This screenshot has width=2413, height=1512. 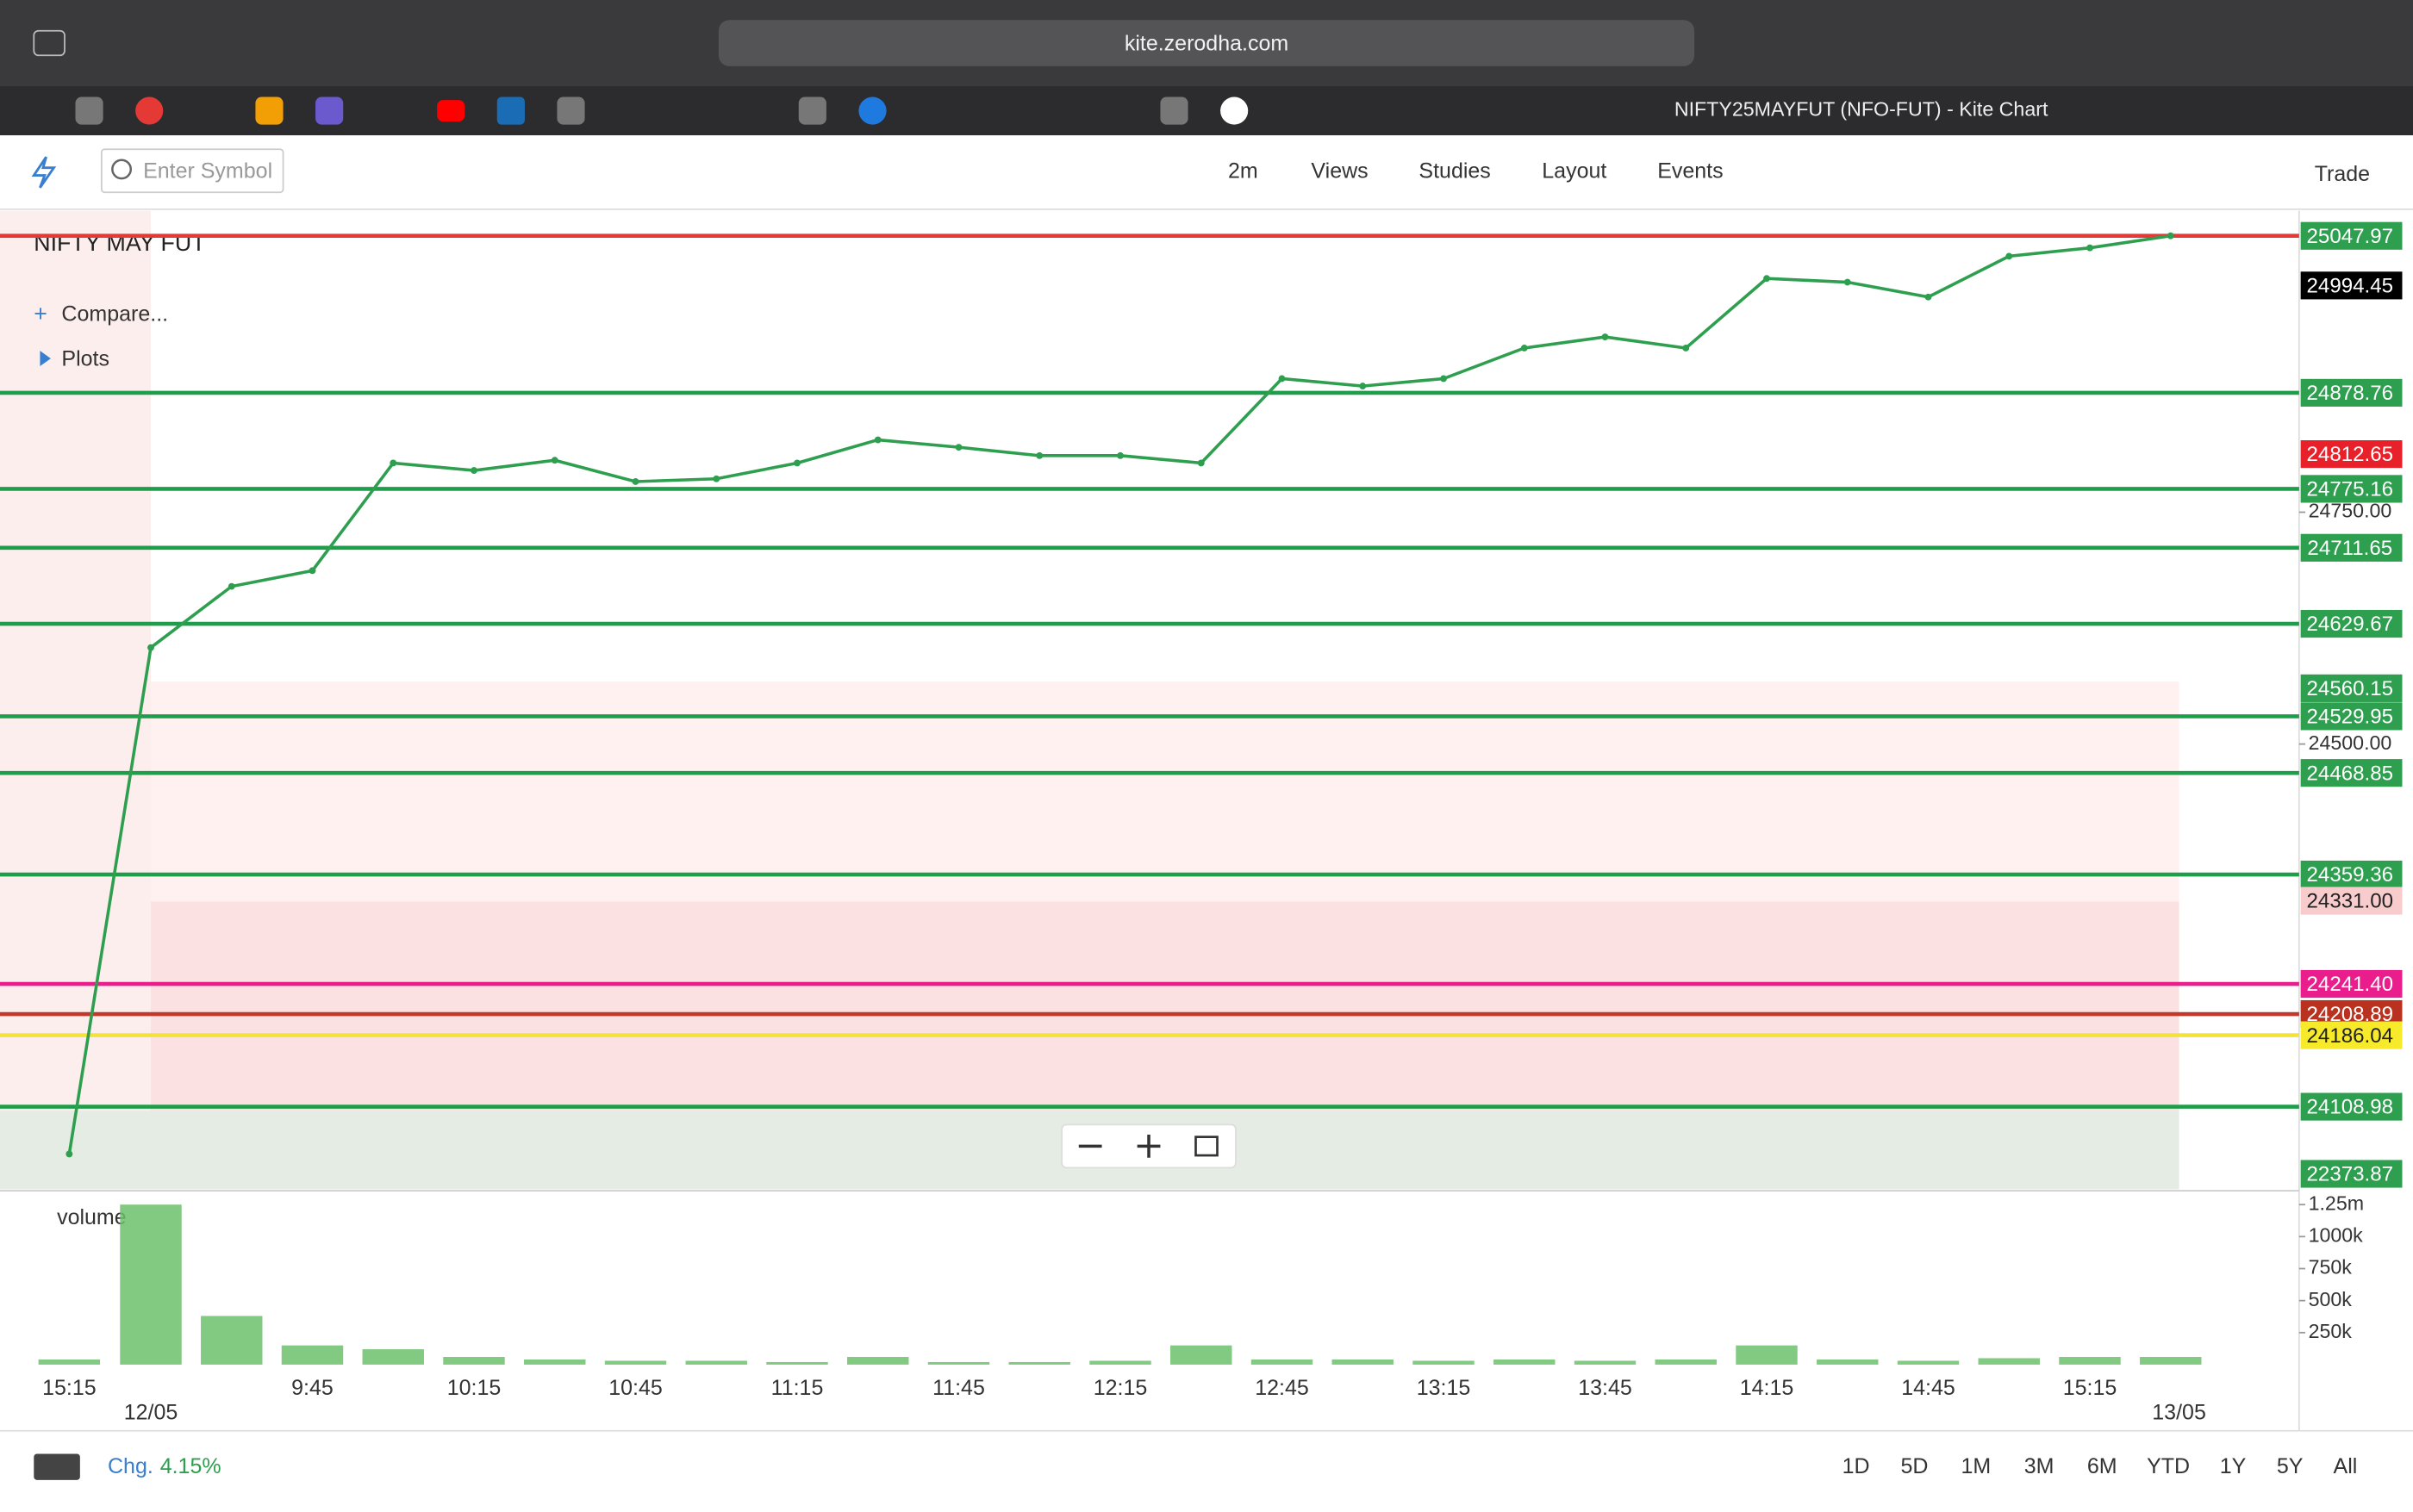 I want to click on change-label: Chg., so click(x=130, y=1466).